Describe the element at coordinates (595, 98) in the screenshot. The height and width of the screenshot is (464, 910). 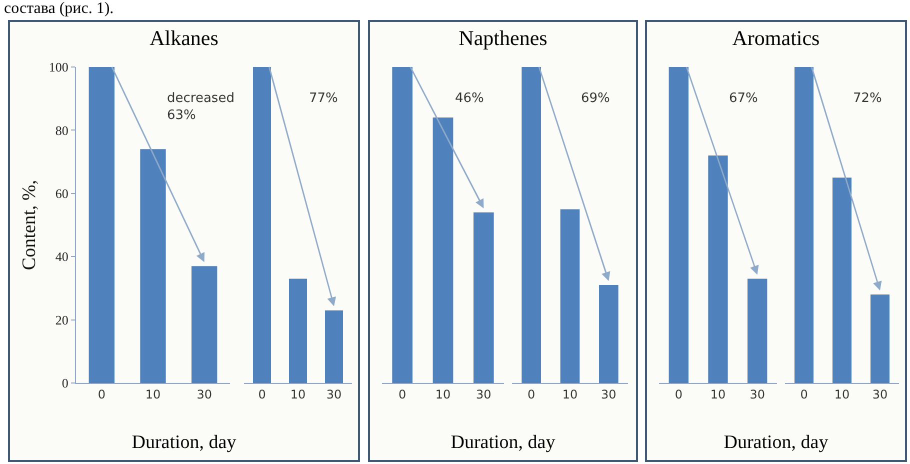
I see `annotation: 69%` at that location.